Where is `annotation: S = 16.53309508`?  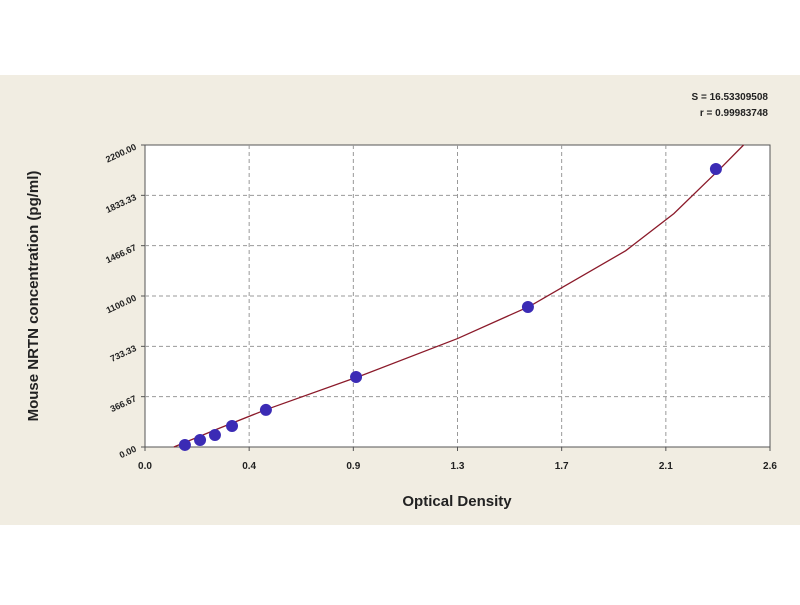 annotation: S = 16.53309508 is located at coordinates (730, 97).